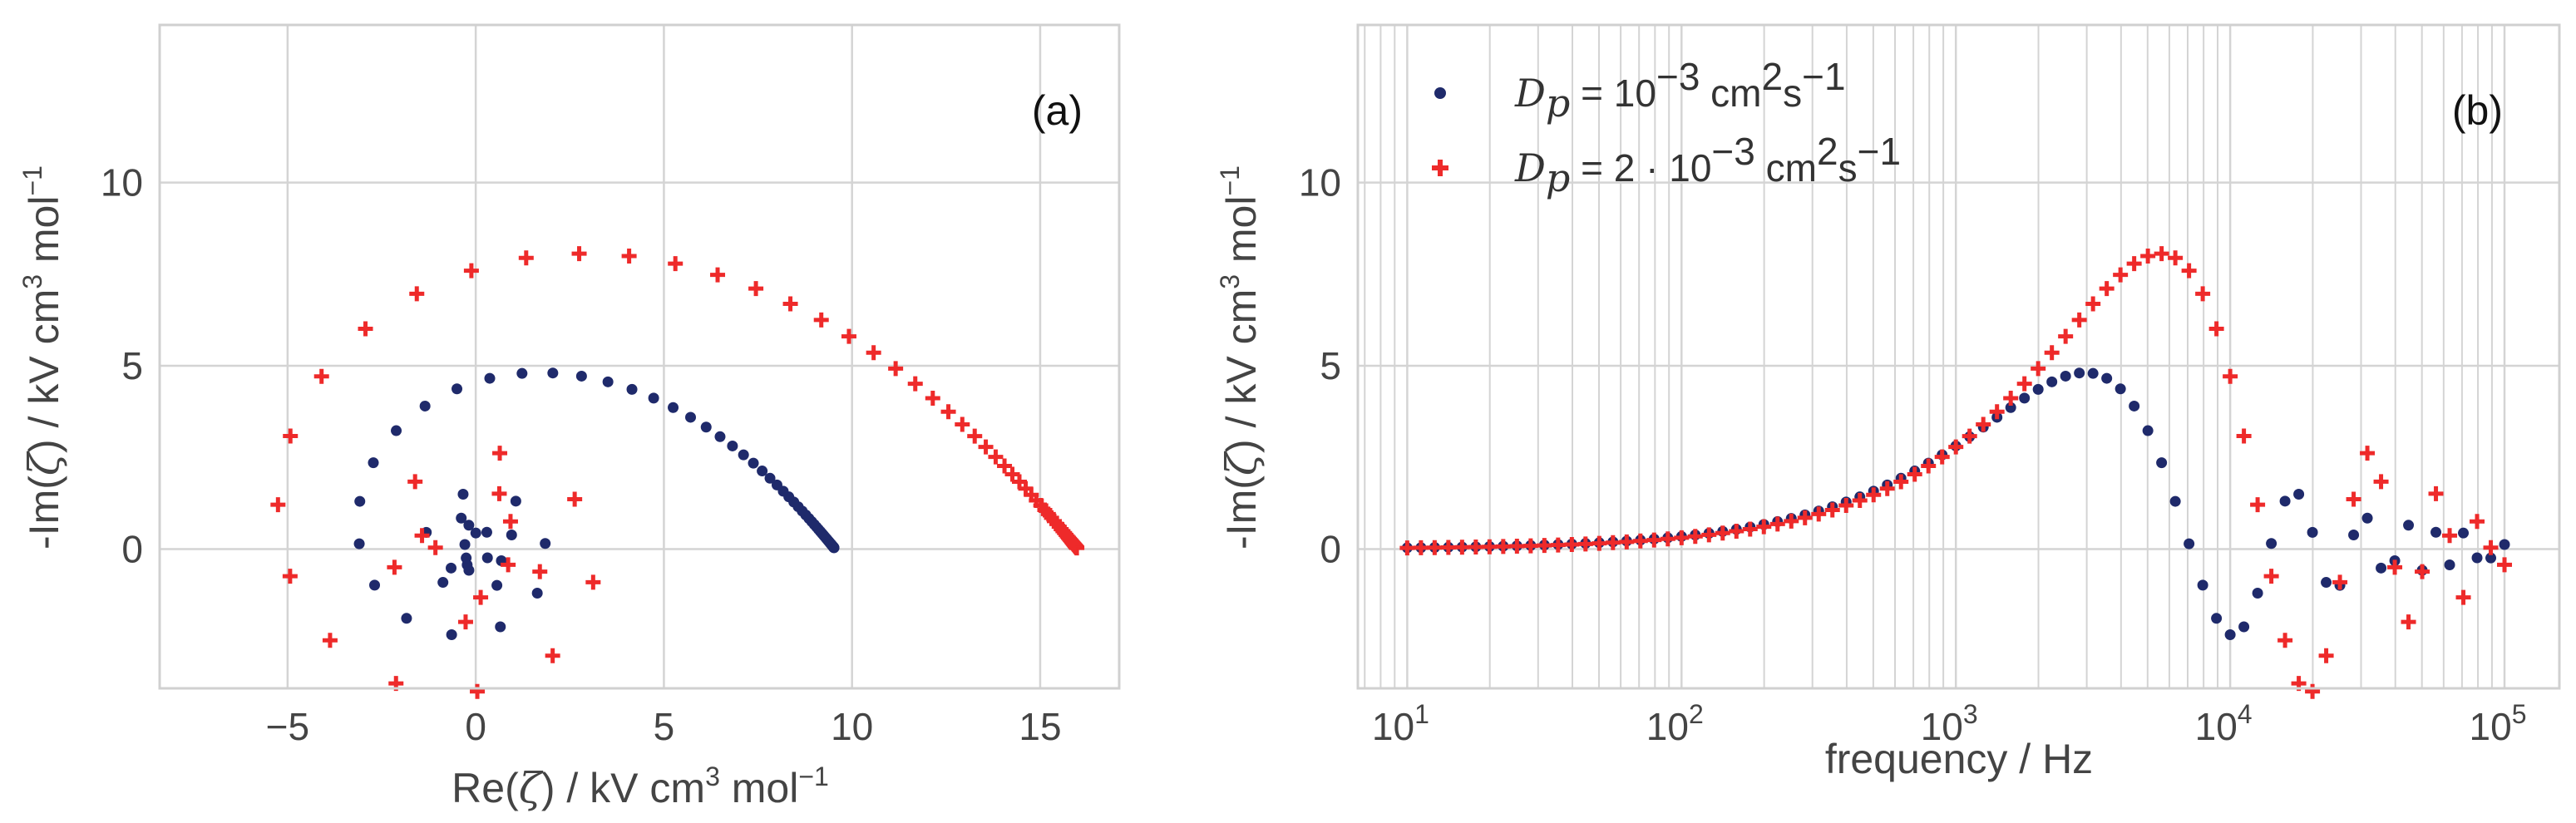  I want to click on panel-b-x-ticks: 10¹ 10² 10³ 10⁴ 10⁵, so click(1949, 724).